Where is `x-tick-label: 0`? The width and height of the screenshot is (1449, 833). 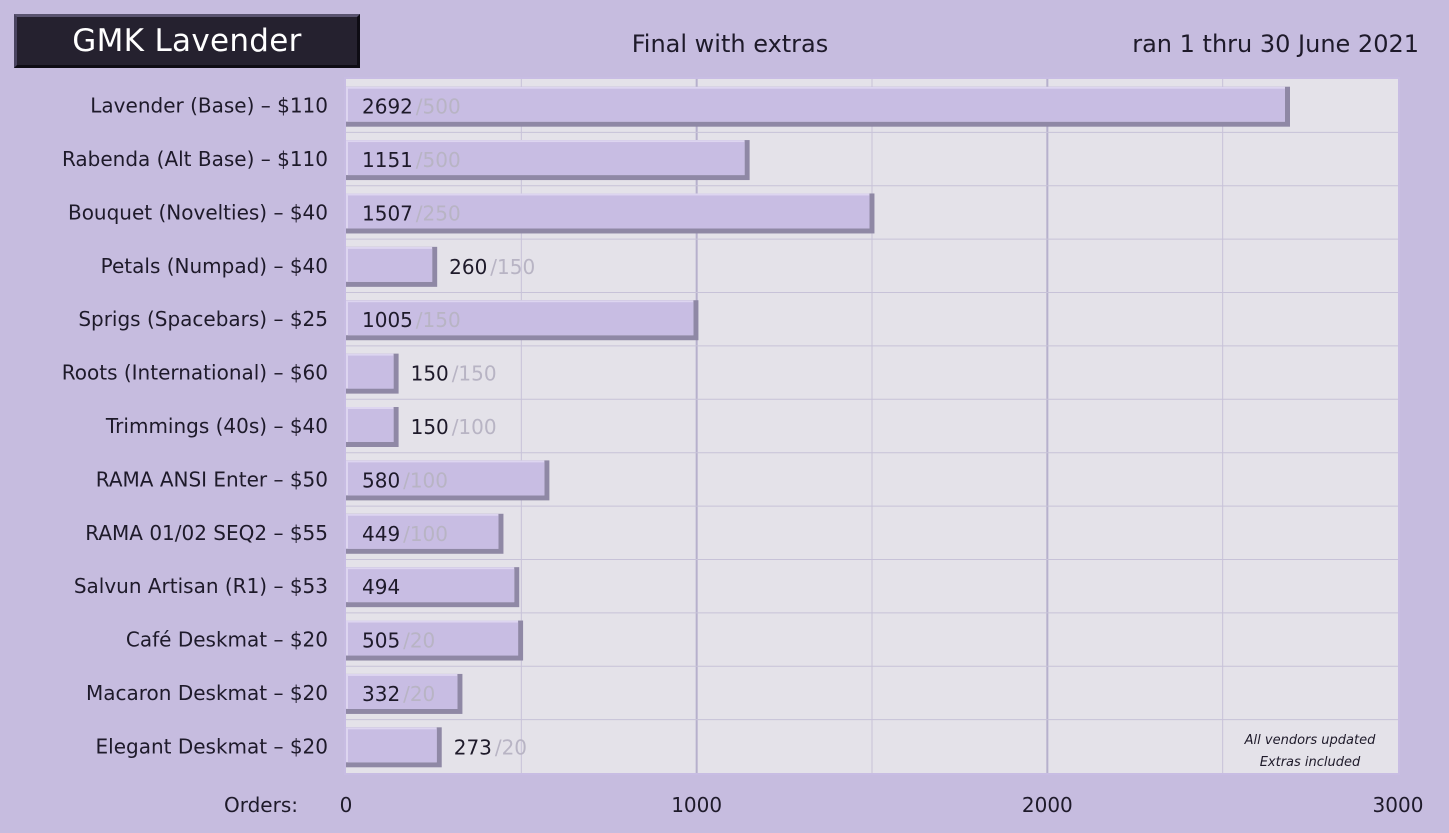
x-tick-label: 0 is located at coordinates (346, 805).